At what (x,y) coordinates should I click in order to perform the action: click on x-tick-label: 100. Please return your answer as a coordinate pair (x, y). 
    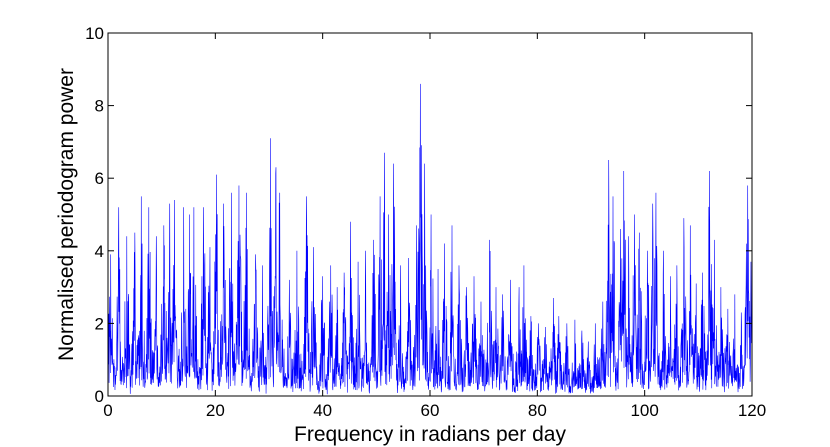
    Looking at the image, I should click on (644, 410).